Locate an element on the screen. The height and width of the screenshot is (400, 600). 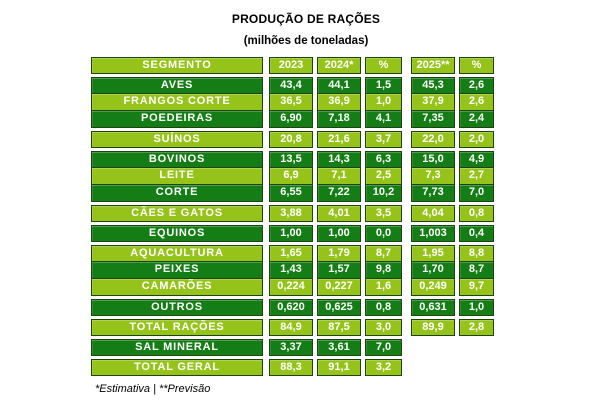
value-cell: 36,5 is located at coordinates (291, 102).